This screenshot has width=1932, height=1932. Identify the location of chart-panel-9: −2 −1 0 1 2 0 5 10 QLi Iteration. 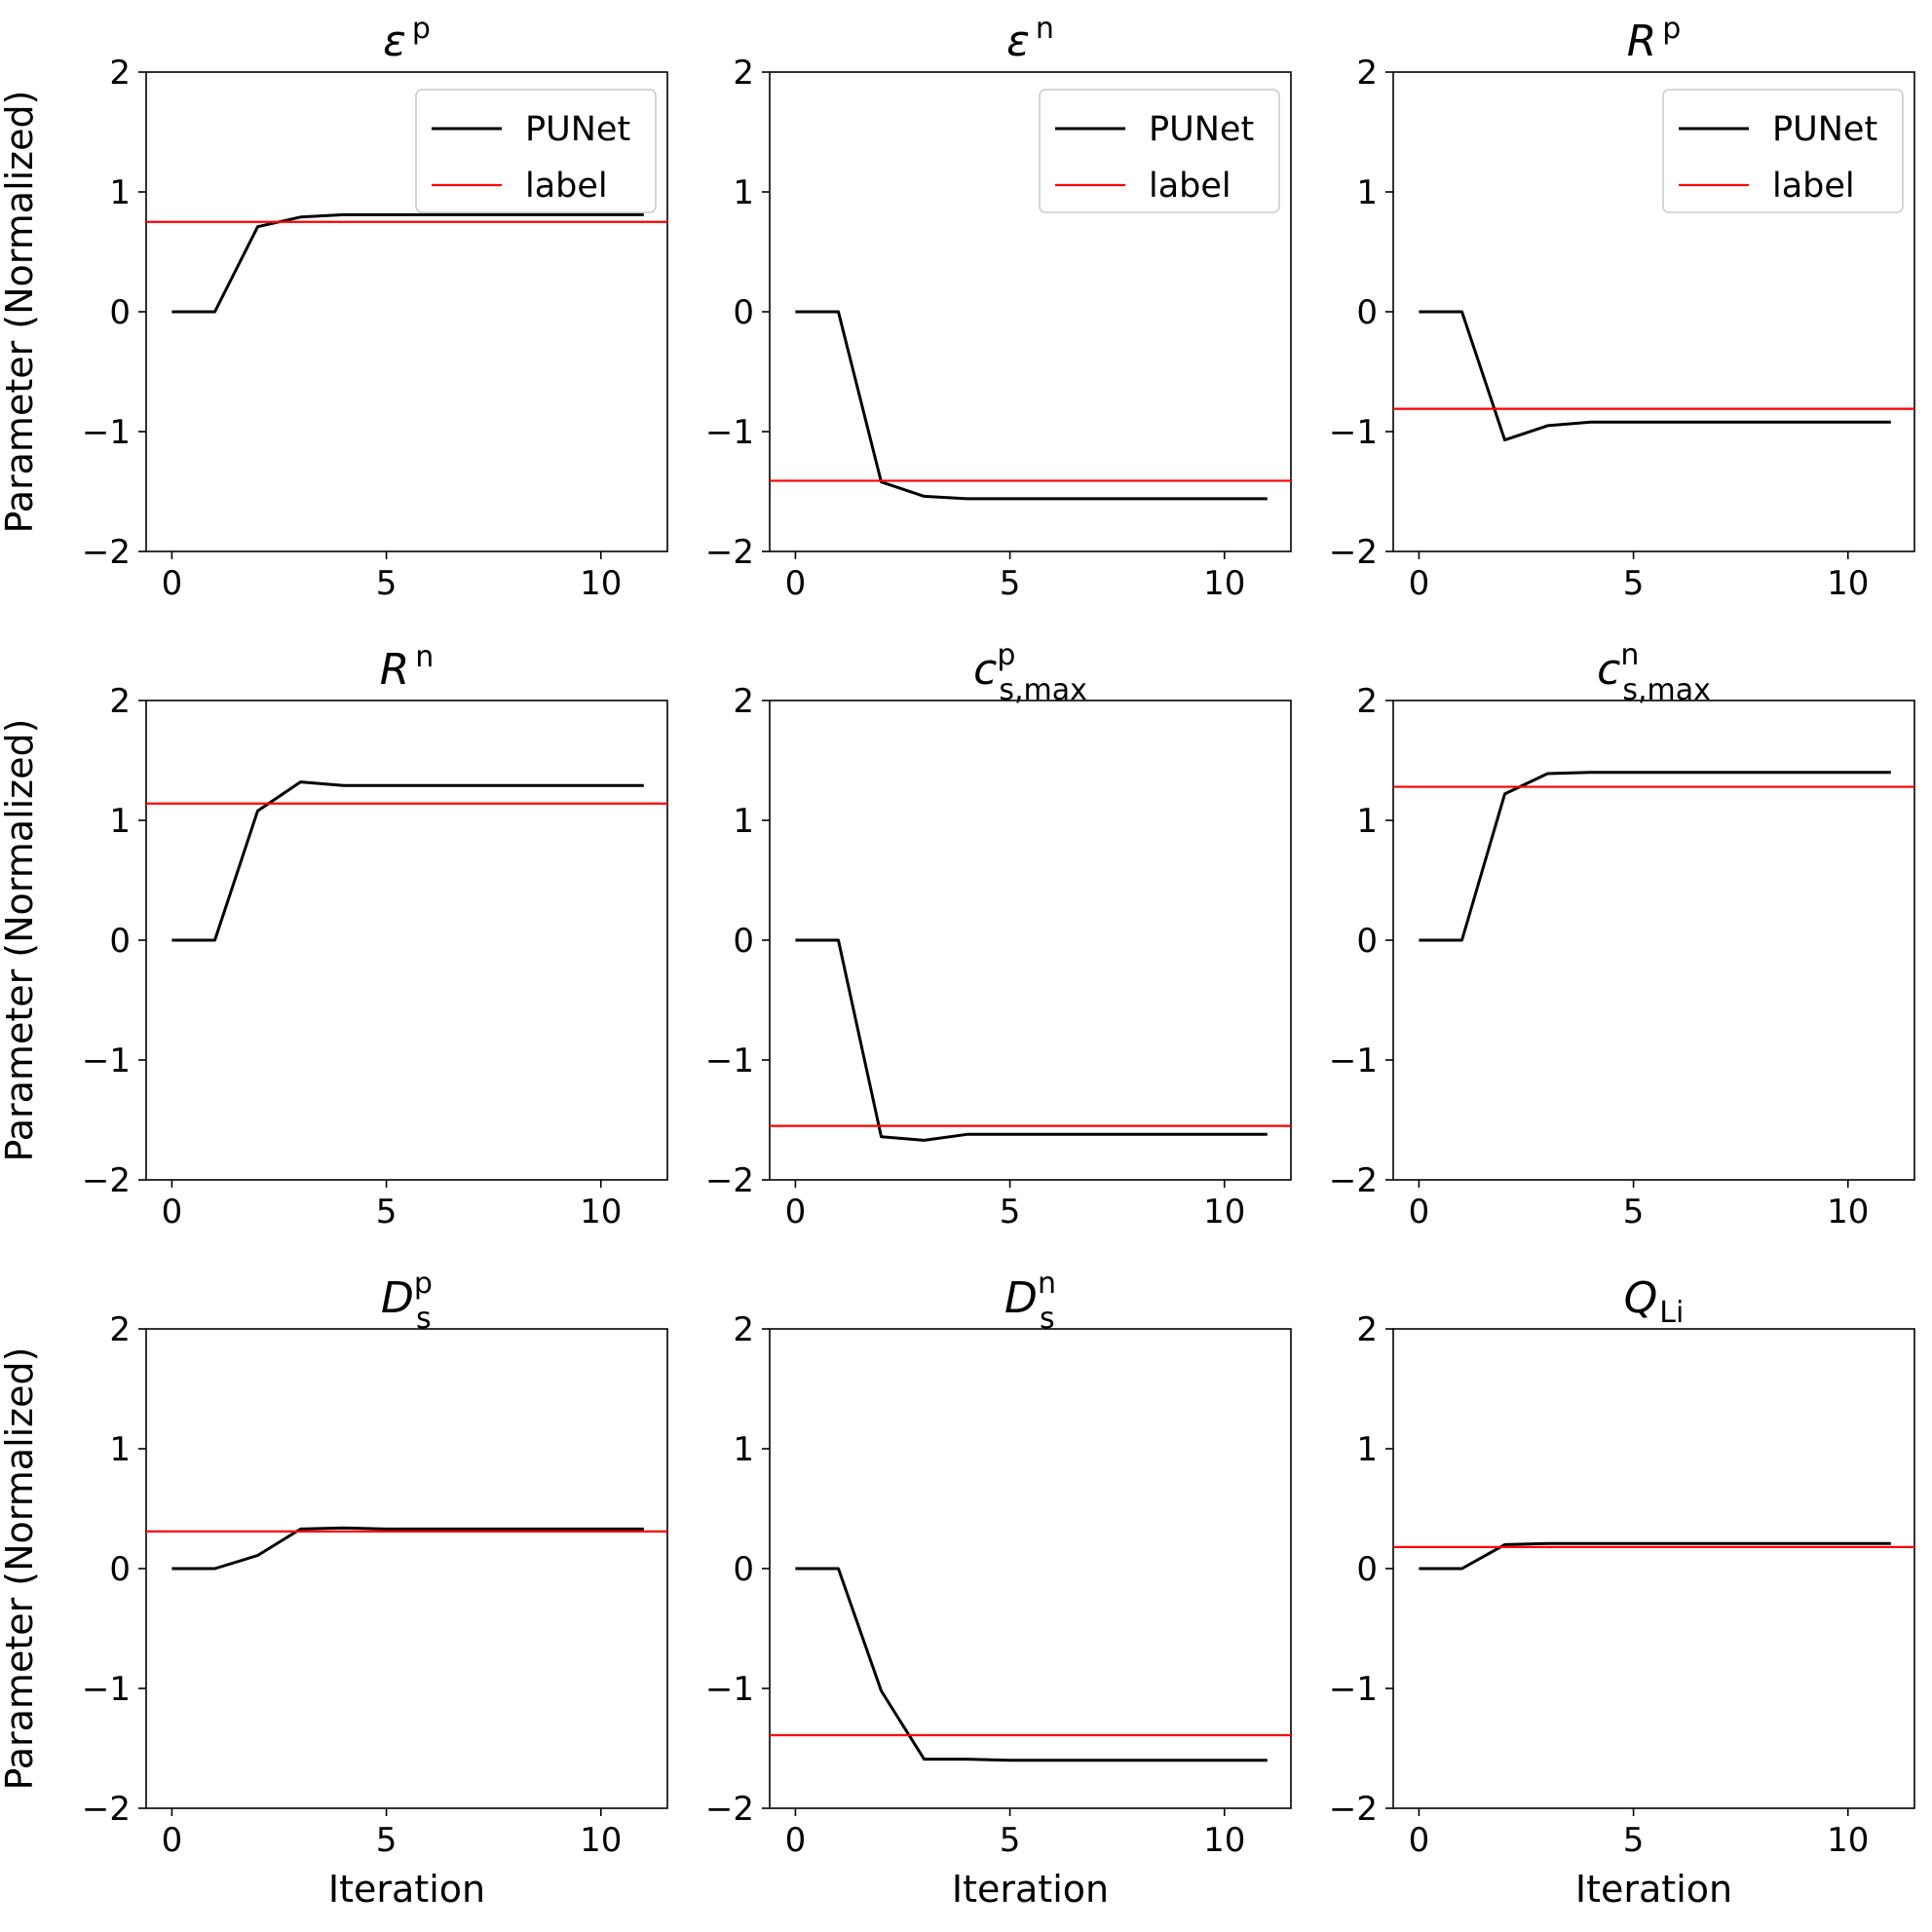
(1622, 1592).